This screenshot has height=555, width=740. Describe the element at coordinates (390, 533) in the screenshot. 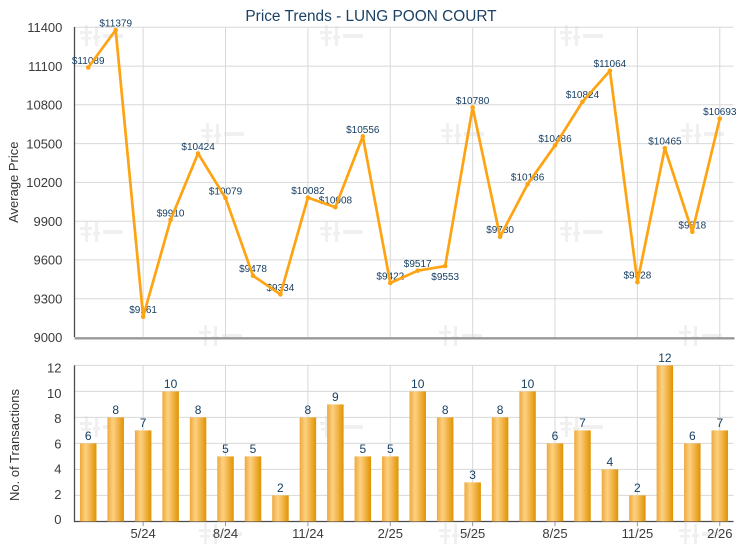

I see `svg-text: 2/25` at that location.